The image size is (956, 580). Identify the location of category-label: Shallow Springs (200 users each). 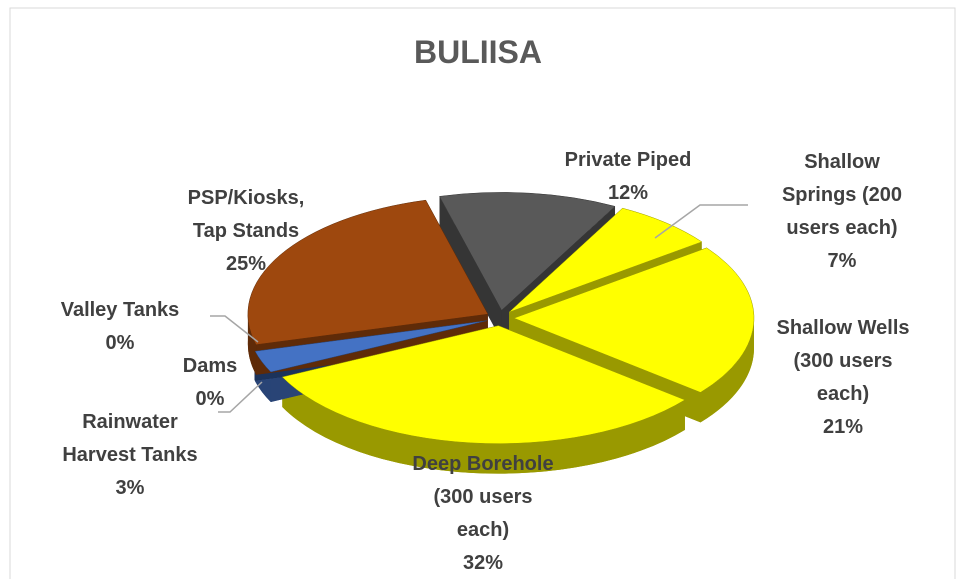
(842, 195).